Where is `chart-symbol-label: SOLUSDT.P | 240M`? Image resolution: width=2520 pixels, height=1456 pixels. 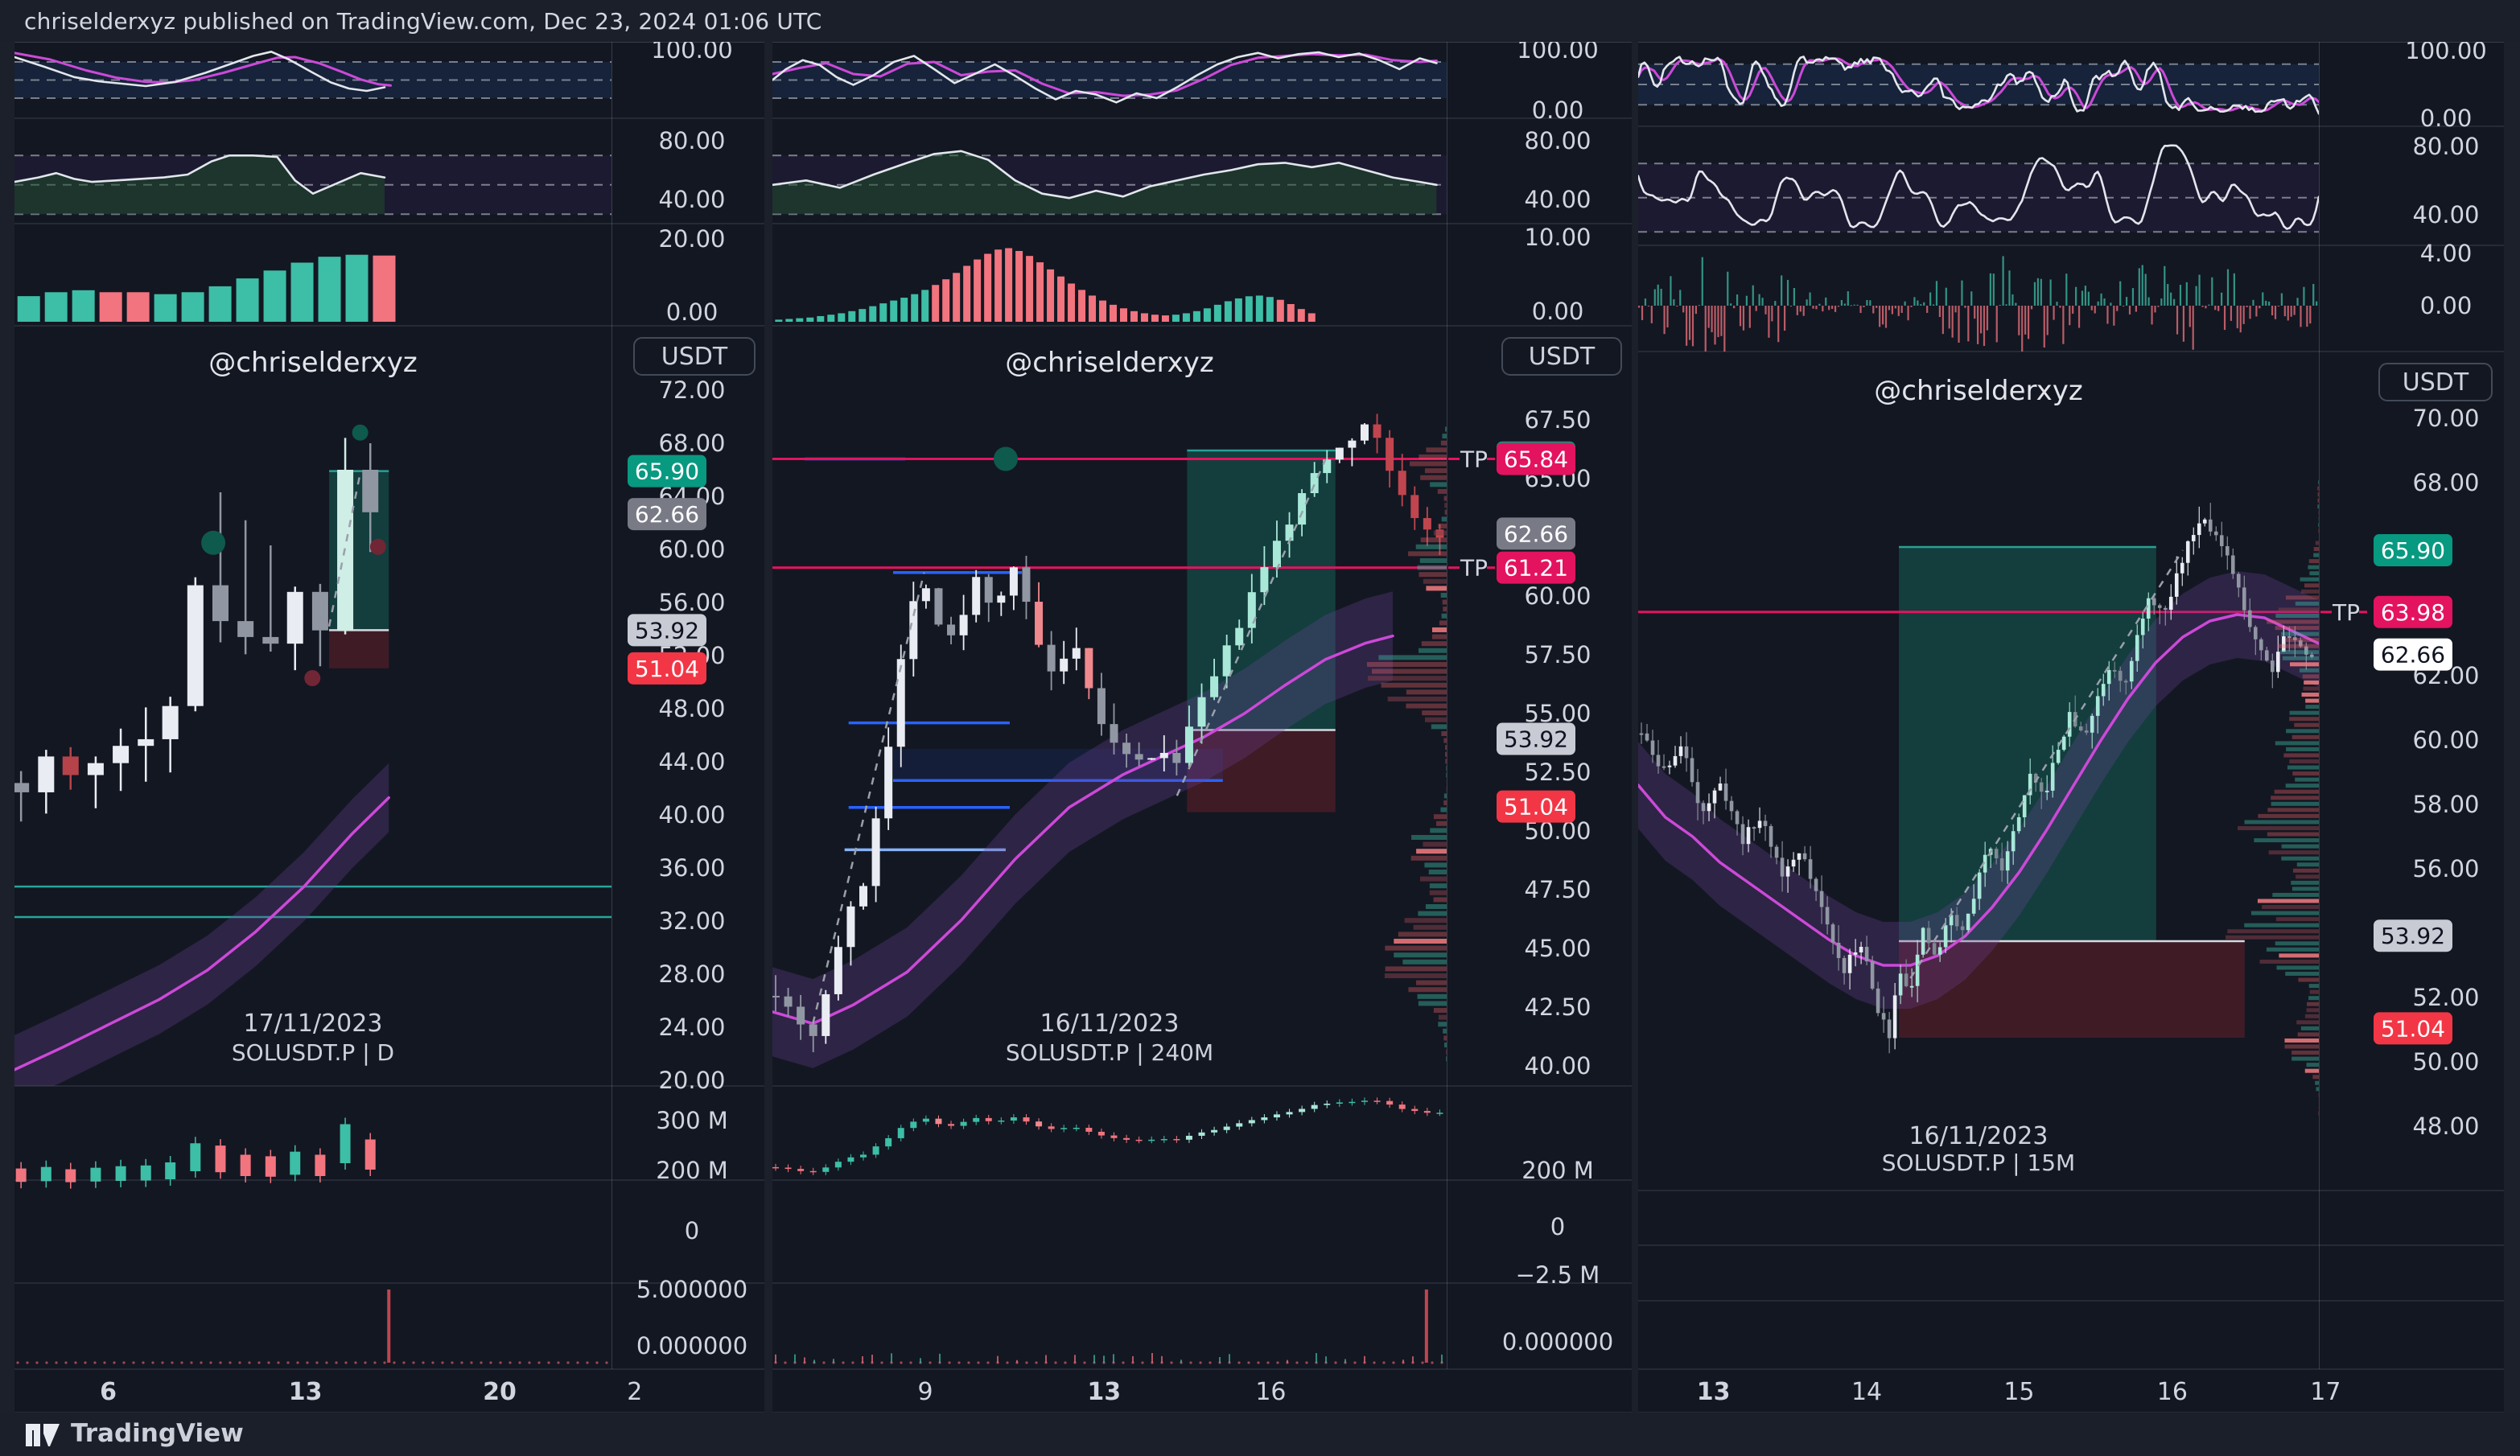
chart-symbol-label: SOLUSDT.P | 240M is located at coordinates (1109, 1052).